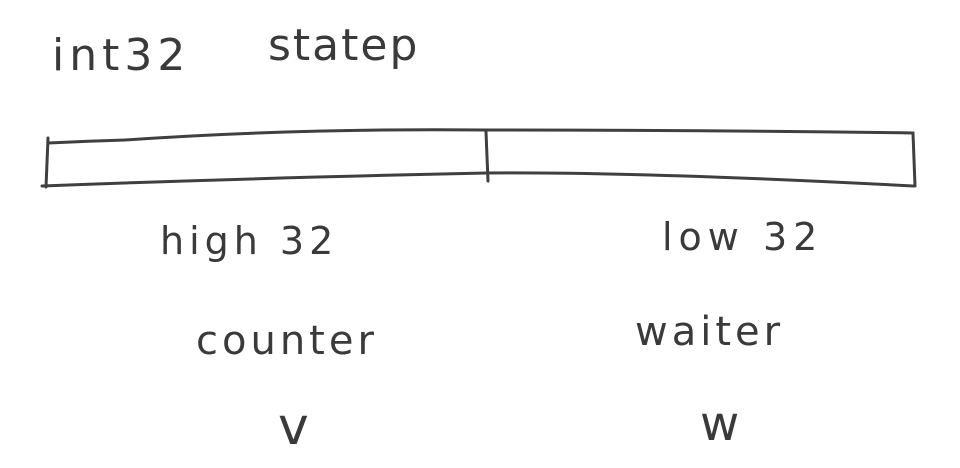  I want to click on low-bits-label: low 32, so click(742, 237).